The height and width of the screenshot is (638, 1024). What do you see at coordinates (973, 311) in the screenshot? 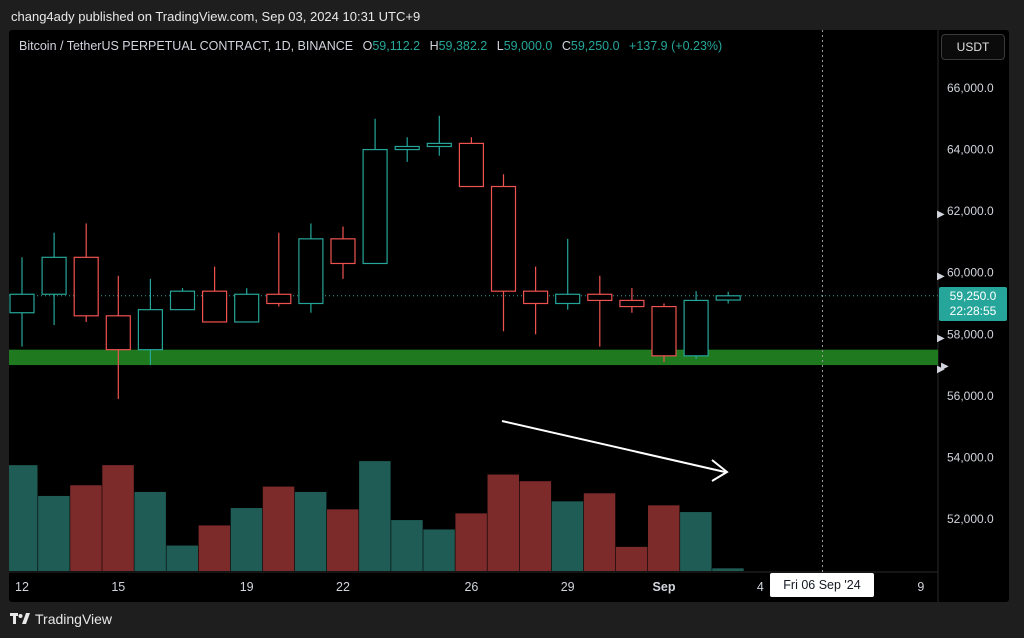
I see `bar-countdown: 22:28:55` at bounding box center [973, 311].